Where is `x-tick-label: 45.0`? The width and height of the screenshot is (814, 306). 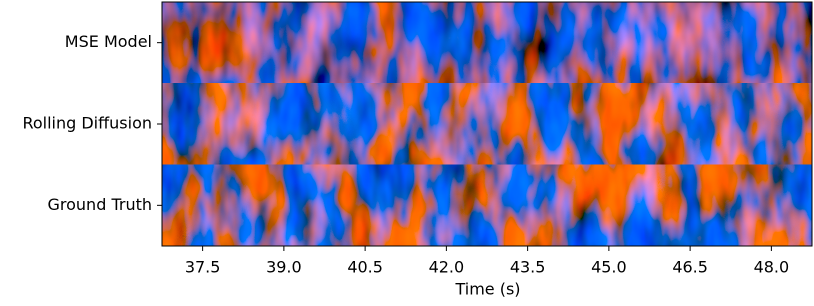 x-tick-label: 45.0 is located at coordinates (609, 267).